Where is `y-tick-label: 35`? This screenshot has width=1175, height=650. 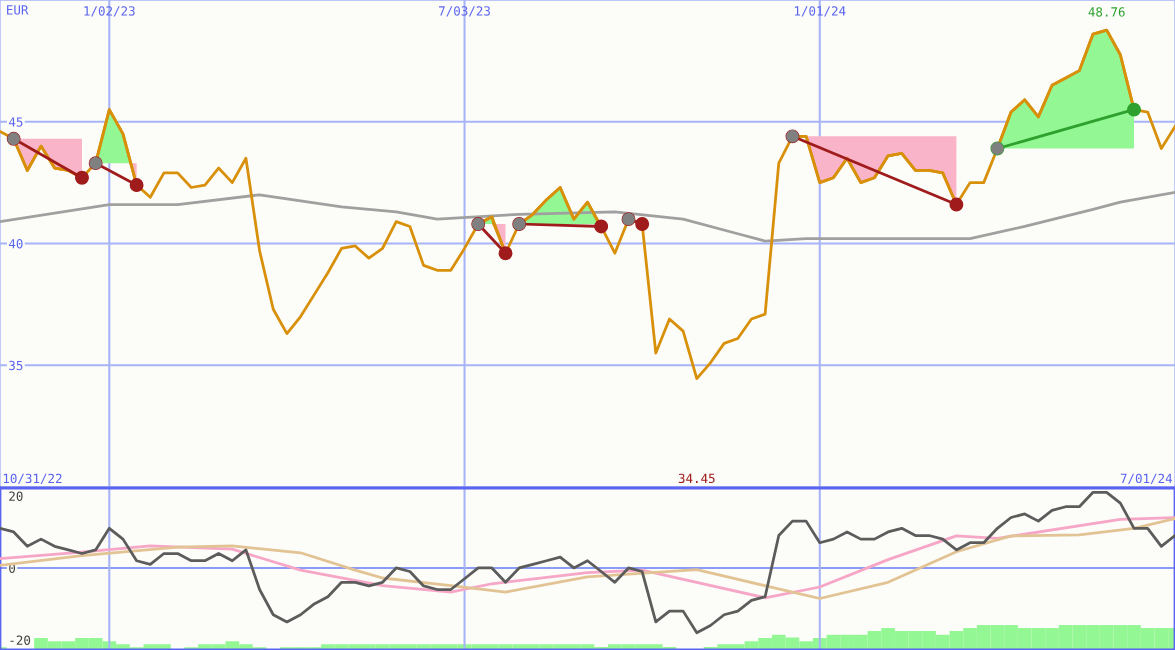
y-tick-label: 35 is located at coordinates (16, 365).